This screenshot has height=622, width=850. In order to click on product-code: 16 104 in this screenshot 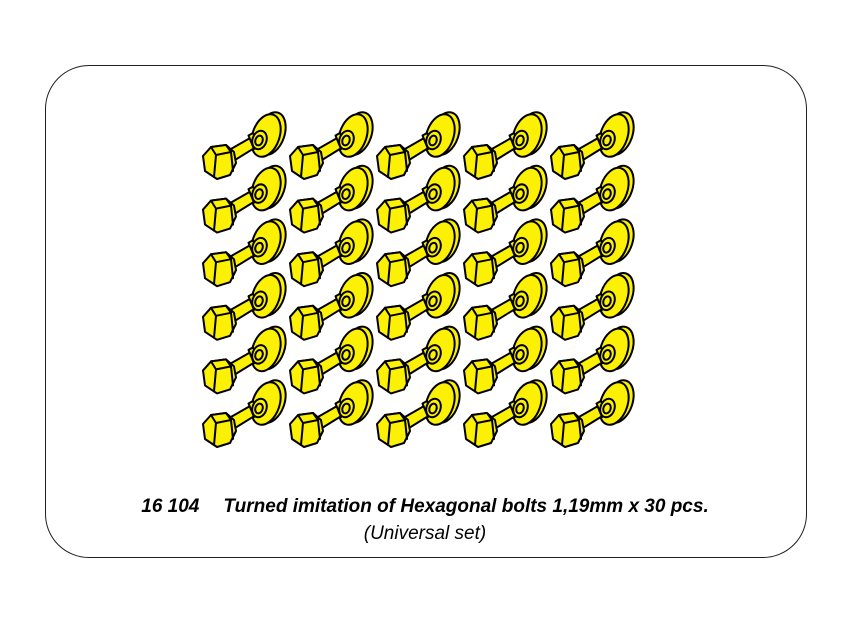, I will do `click(170, 506)`.